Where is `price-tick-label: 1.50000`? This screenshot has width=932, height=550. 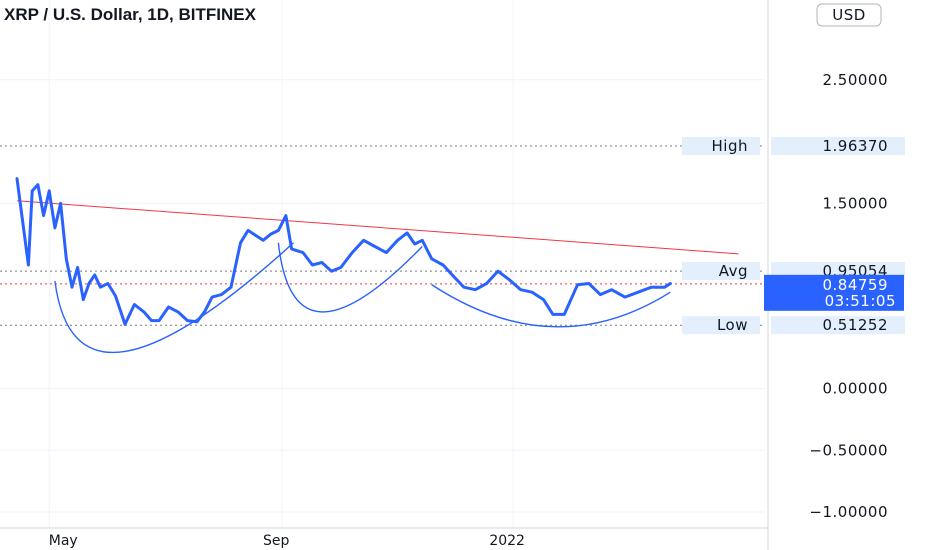
price-tick-label: 1.50000 is located at coordinates (855, 203).